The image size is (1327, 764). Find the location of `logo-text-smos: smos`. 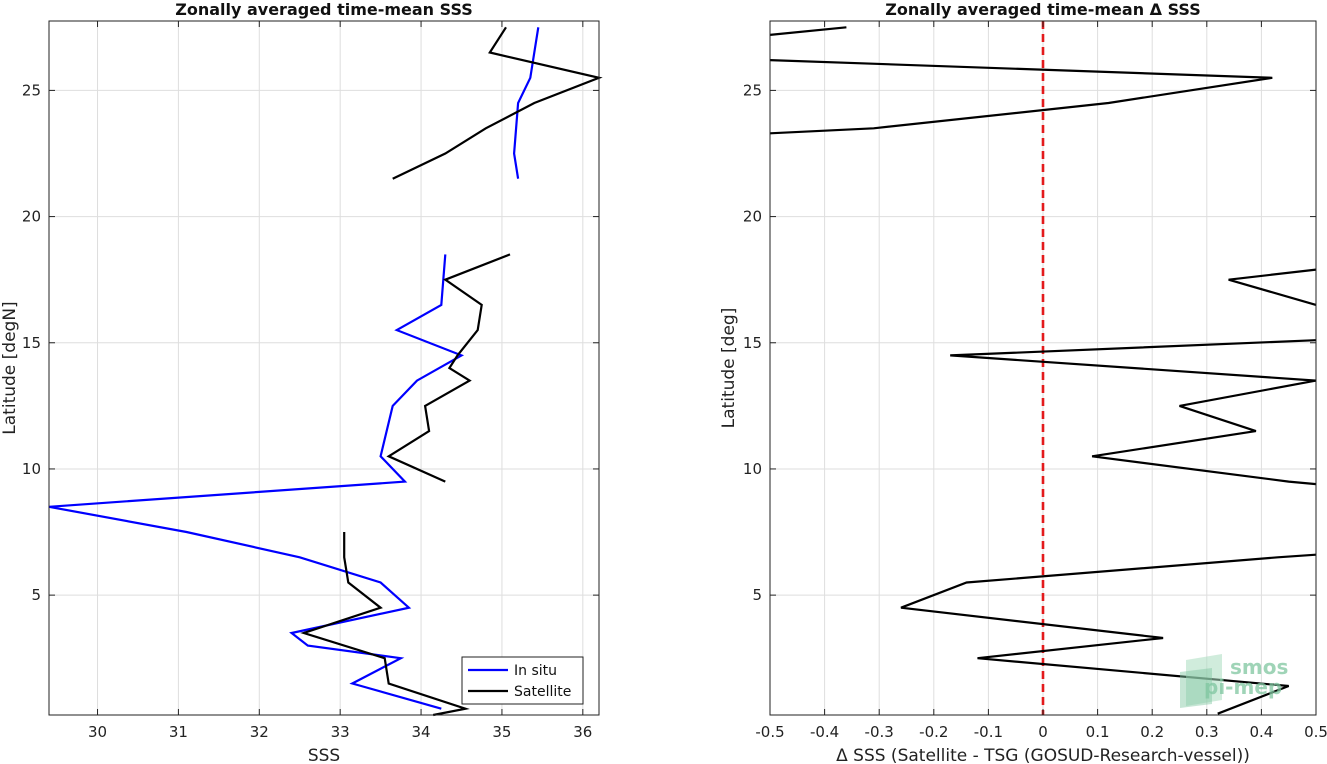

logo-text-smos: smos is located at coordinates (1259, 667).